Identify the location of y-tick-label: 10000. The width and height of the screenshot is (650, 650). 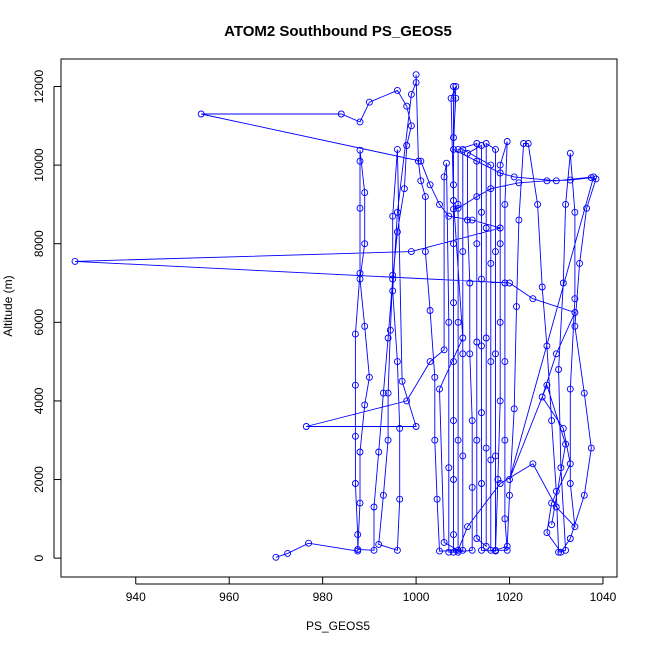
(39, 165).